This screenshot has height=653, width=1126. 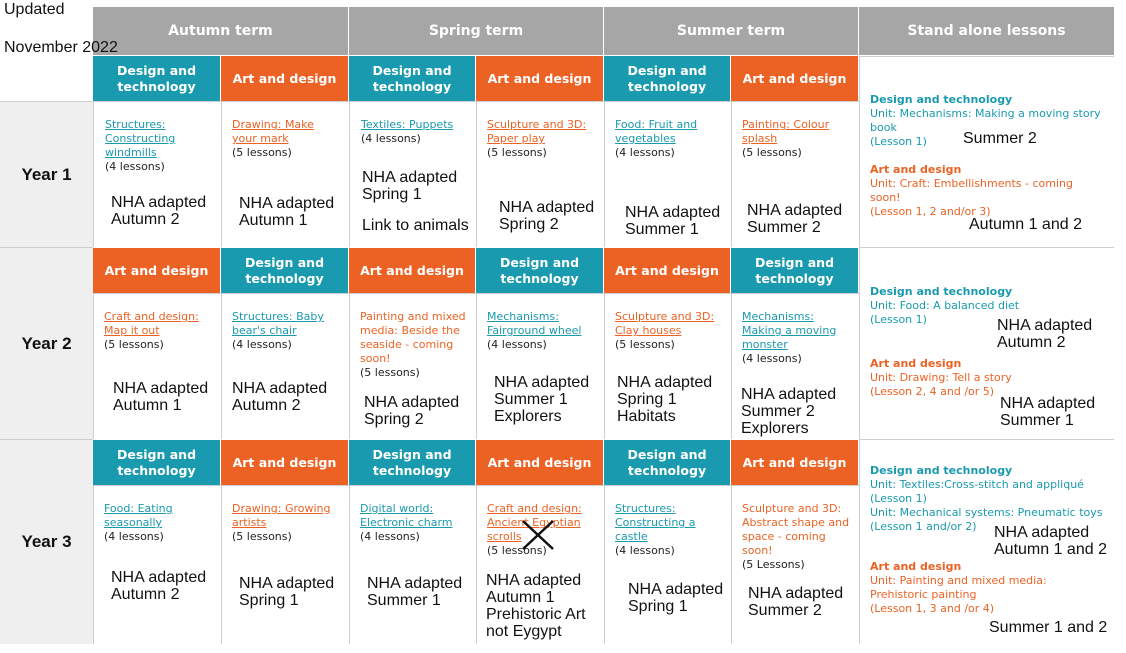 What do you see at coordinates (645, 138) in the screenshot?
I see `unit-link: vegetables` at bounding box center [645, 138].